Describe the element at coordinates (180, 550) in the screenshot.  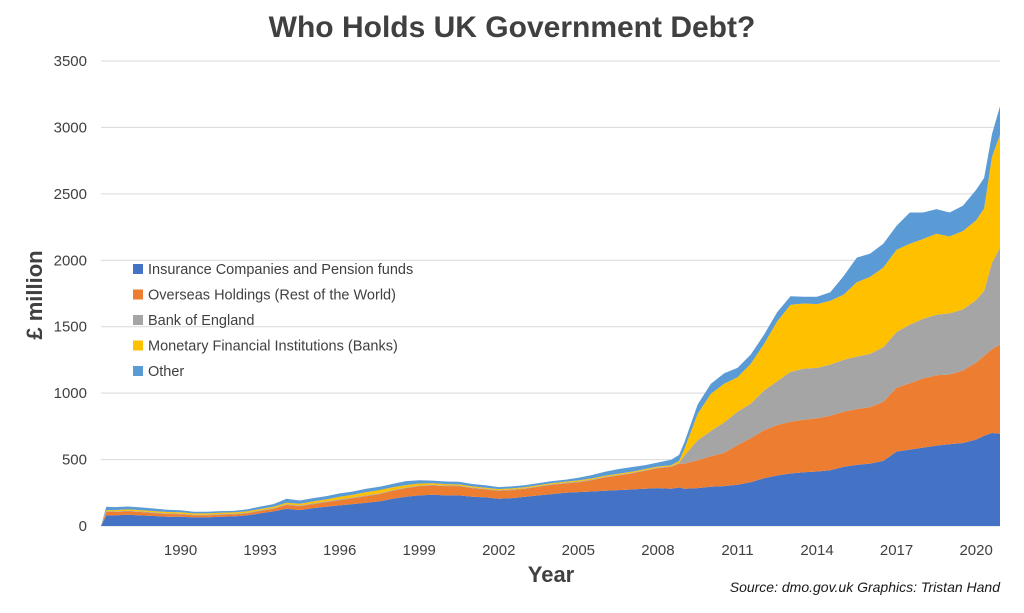
I see `x-tick-label: 1990` at that location.